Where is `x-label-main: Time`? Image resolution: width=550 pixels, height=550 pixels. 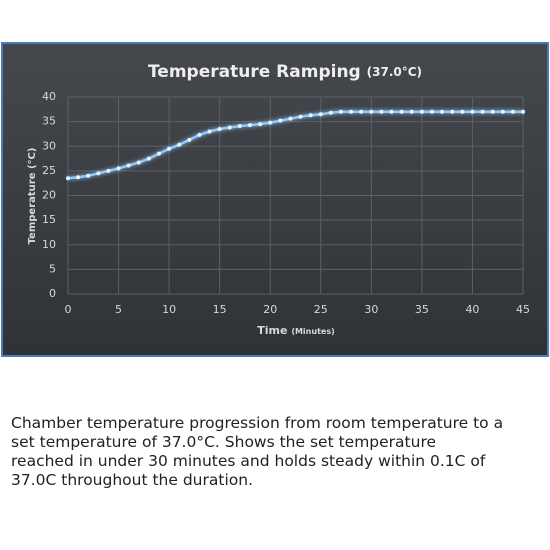 x-label-main: Time is located at coordinates (272, 330).